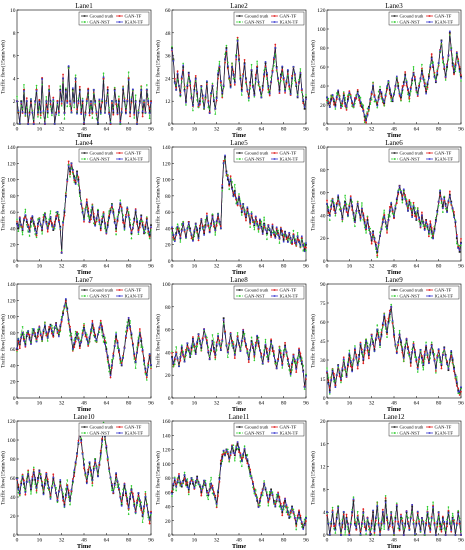  Describe the element at coordinates (217, 404) in the screenshot. I see `x-tick-label: 32` at that location.